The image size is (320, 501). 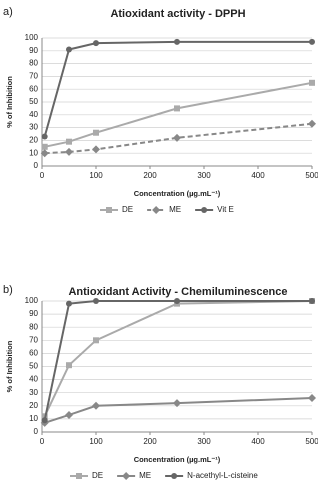 What do you see at coordinates (225, 209) in the screenshot?
I see `legend-label: Vit E` at bounding box center [225, 209].